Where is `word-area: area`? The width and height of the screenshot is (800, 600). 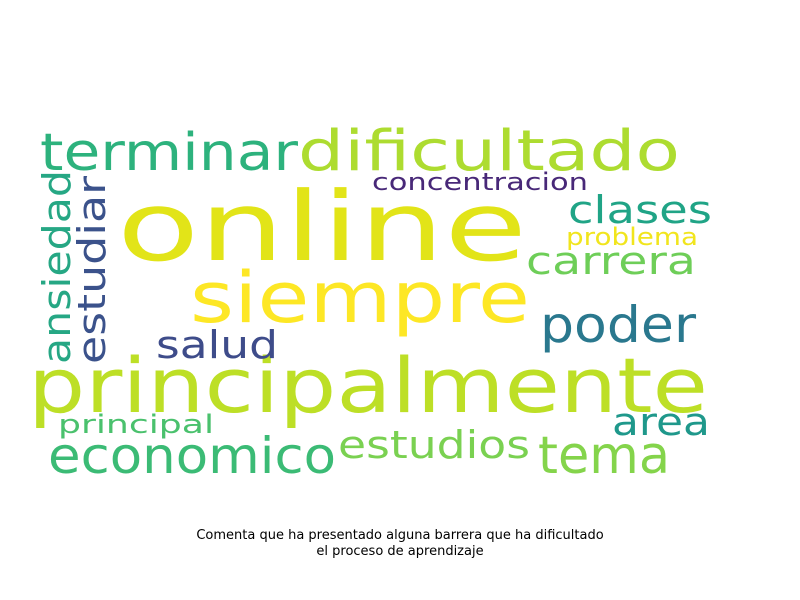 word-area: area is located at coordinates (661, 422).